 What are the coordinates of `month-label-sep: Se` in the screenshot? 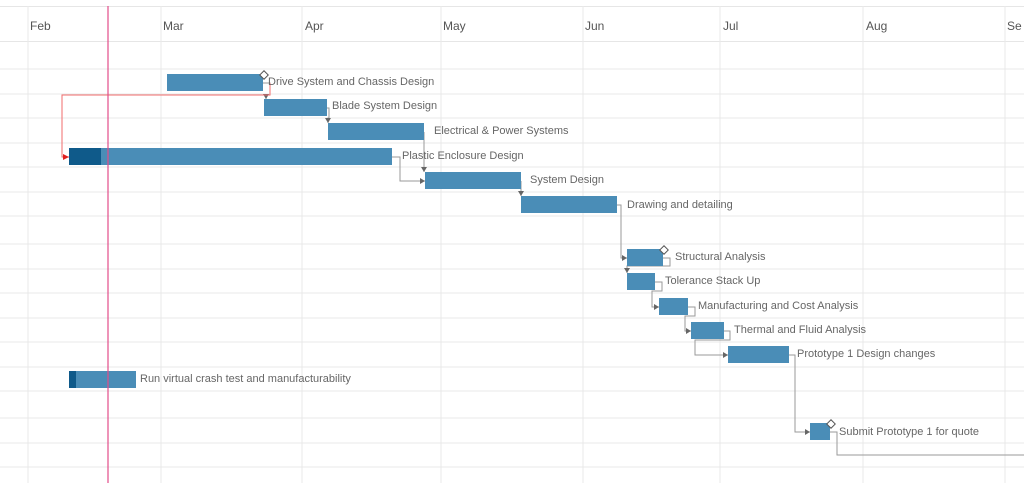 It's located at (1014, 26).